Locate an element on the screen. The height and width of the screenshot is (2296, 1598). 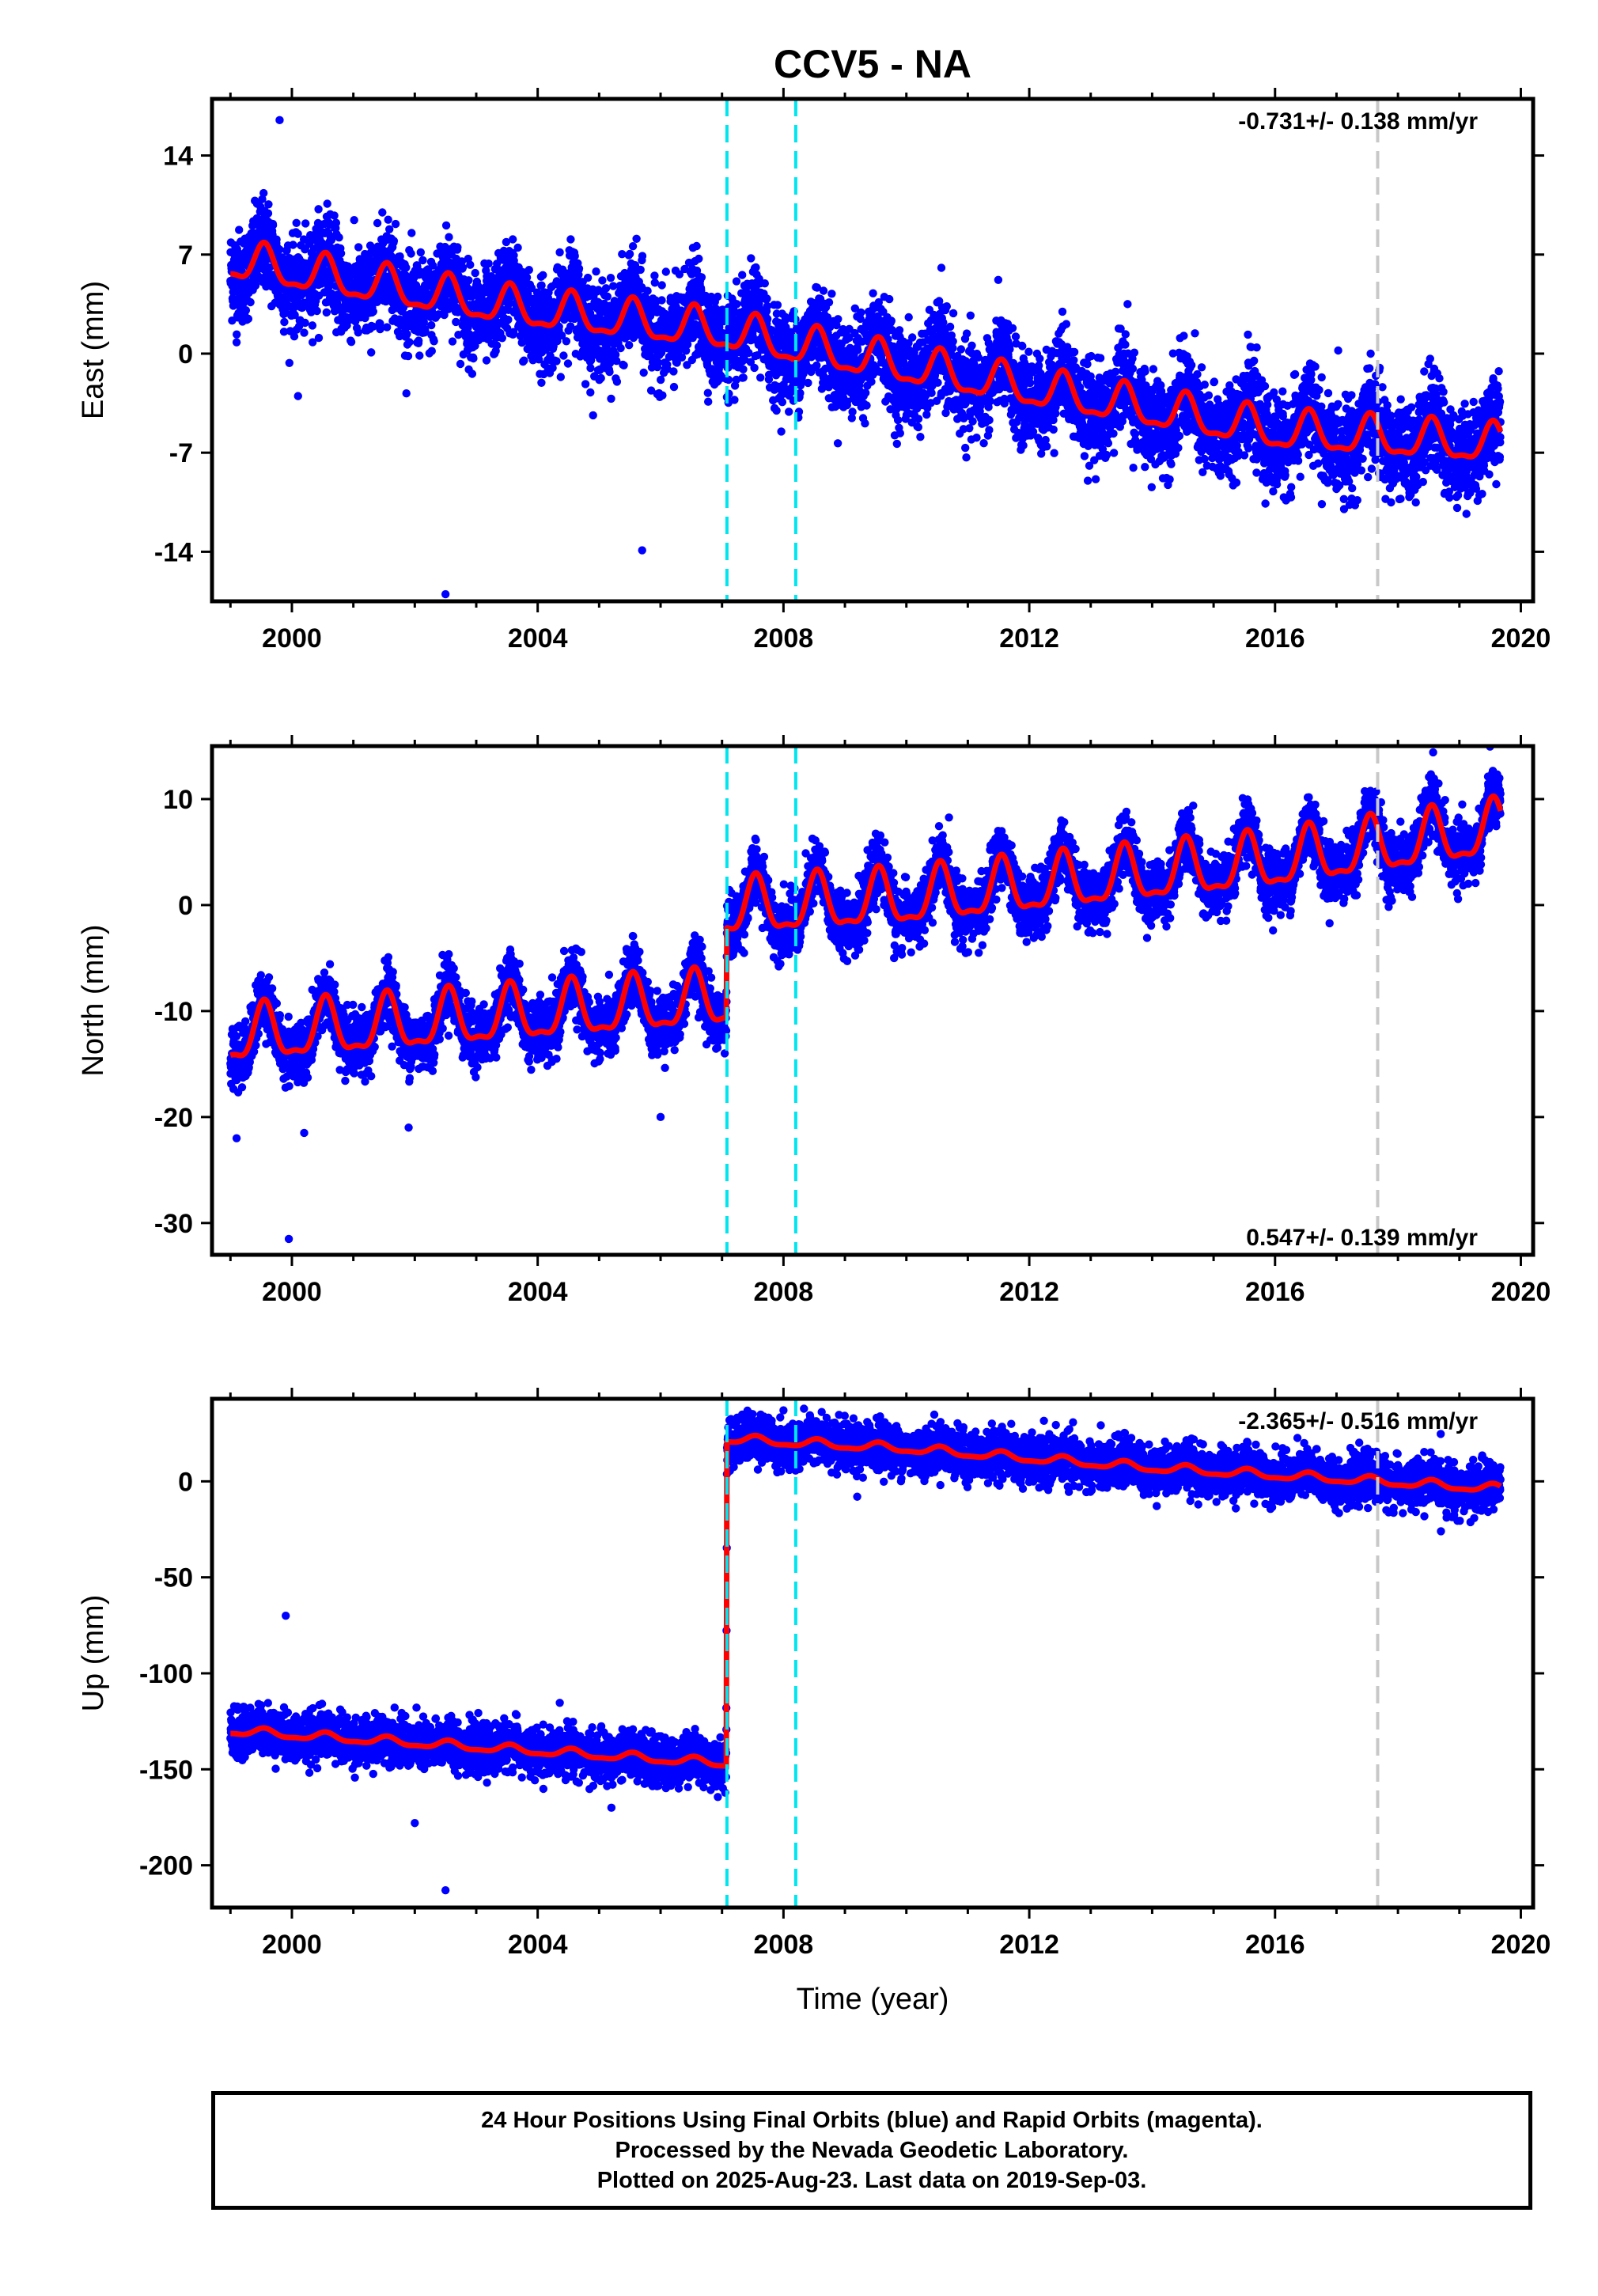
east-point-cloud is located at coordinates (866, 353).